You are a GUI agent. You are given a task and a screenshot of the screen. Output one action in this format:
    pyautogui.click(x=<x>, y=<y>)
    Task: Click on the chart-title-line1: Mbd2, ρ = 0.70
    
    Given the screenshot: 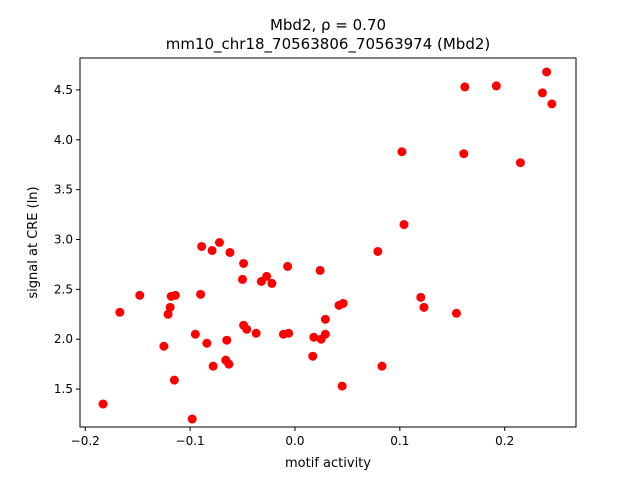 What is the action you would take?
    pyautogui.click(x=328, y=25)
    